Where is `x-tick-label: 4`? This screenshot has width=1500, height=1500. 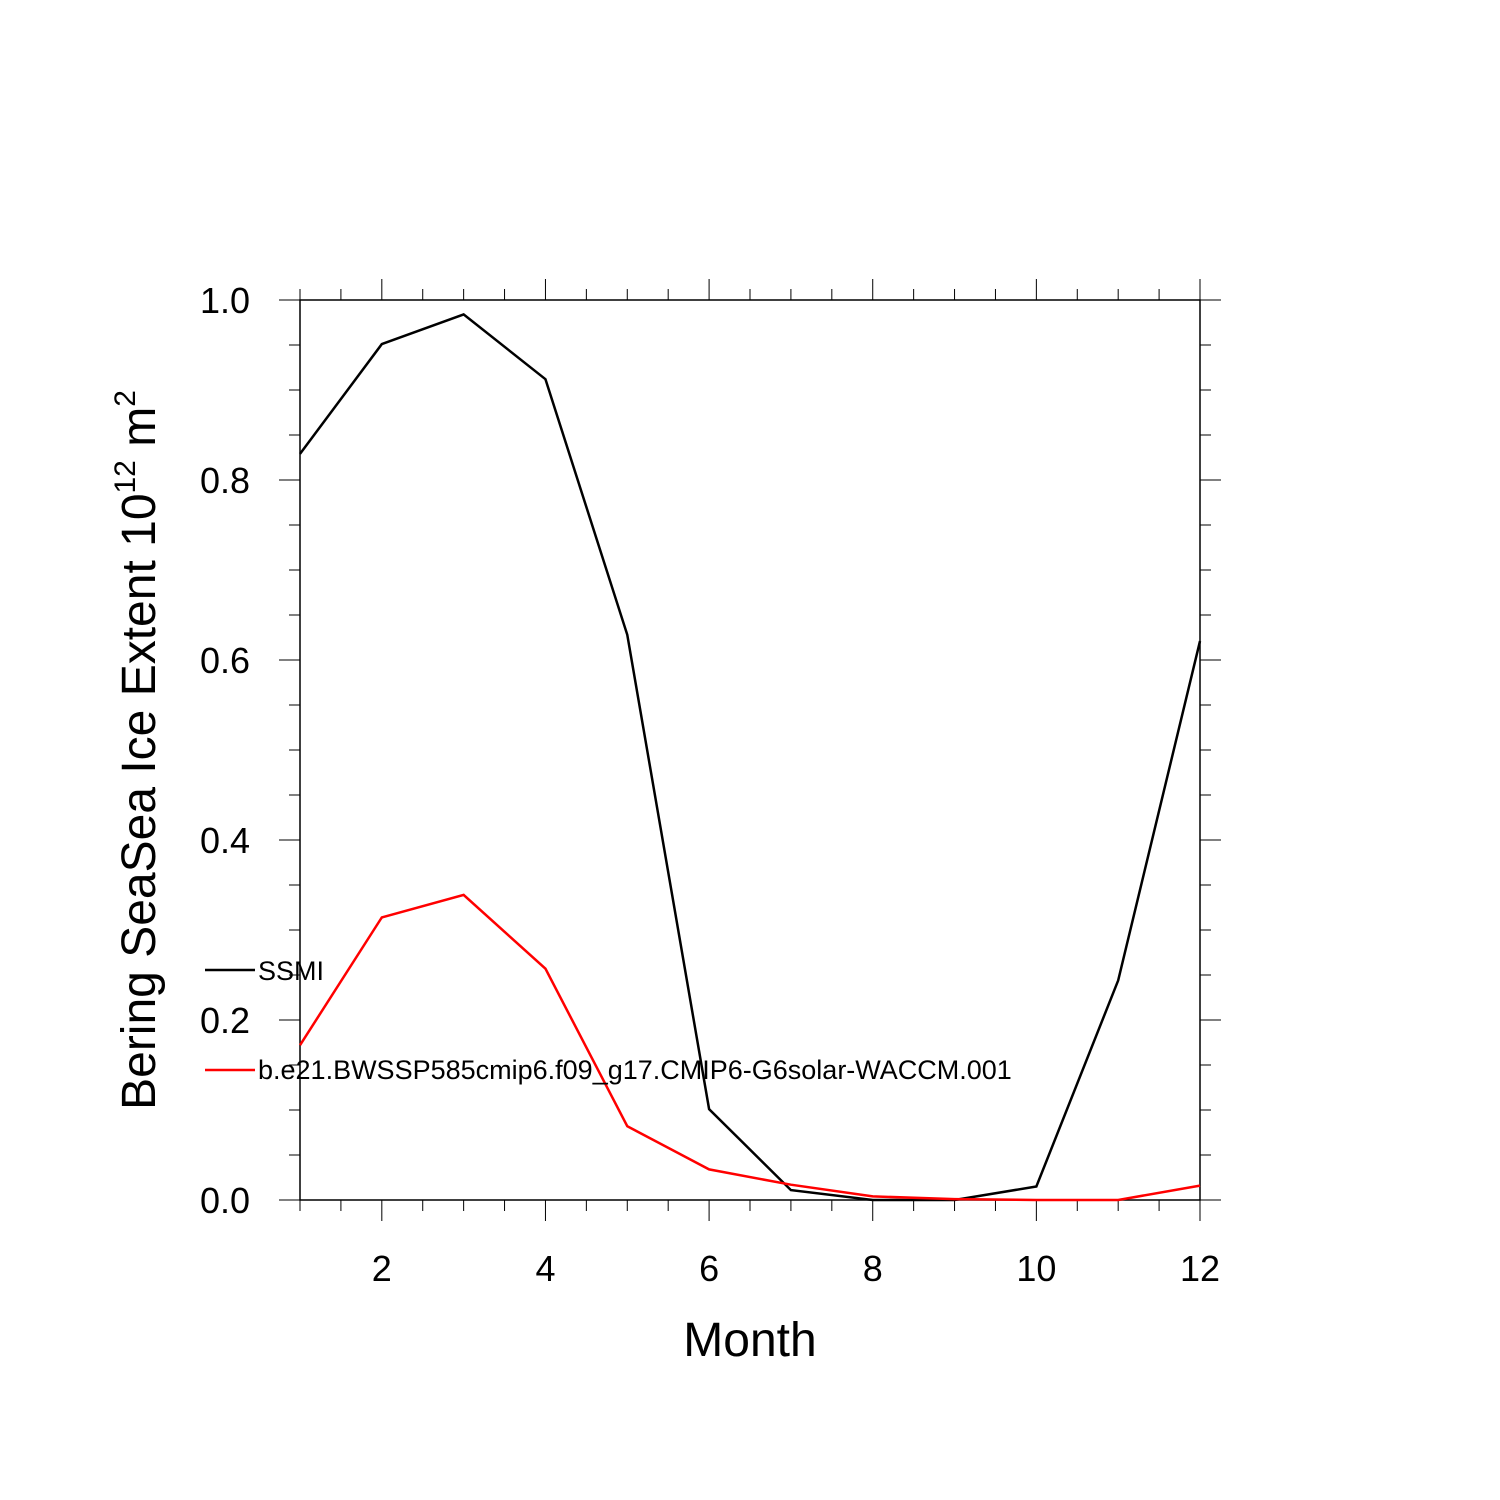 x-tick-label: 4 is located at coordinates (545, 1268).